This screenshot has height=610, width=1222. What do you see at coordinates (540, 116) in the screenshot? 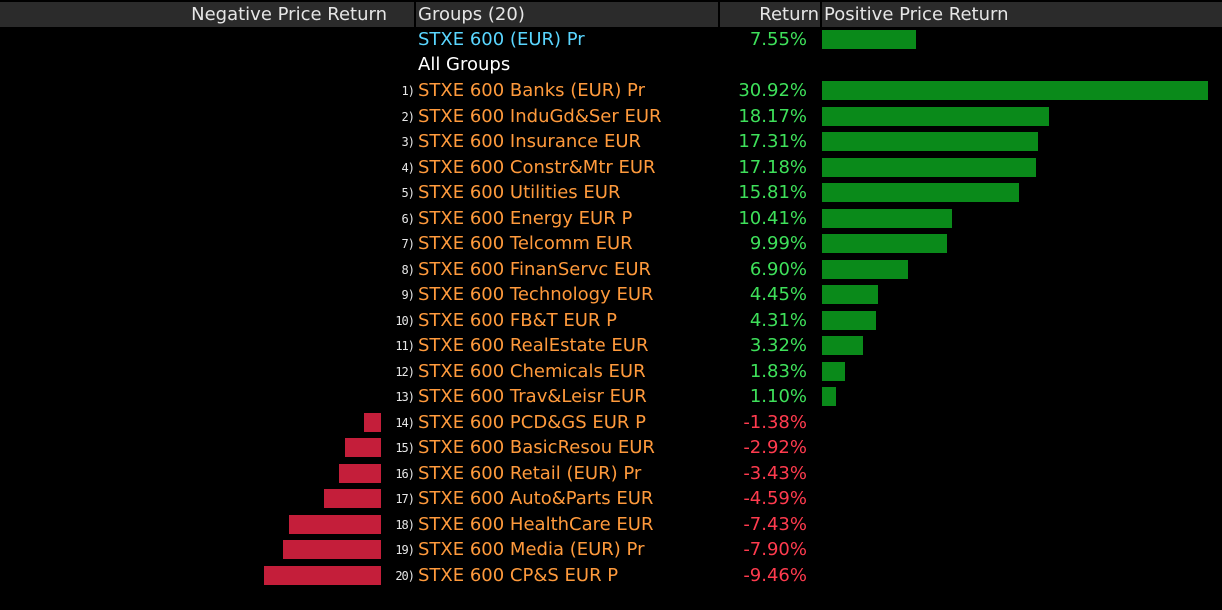
I see `group-name: STXE 600 InduGd&Ser EUR` at bounding box center [540, 116].